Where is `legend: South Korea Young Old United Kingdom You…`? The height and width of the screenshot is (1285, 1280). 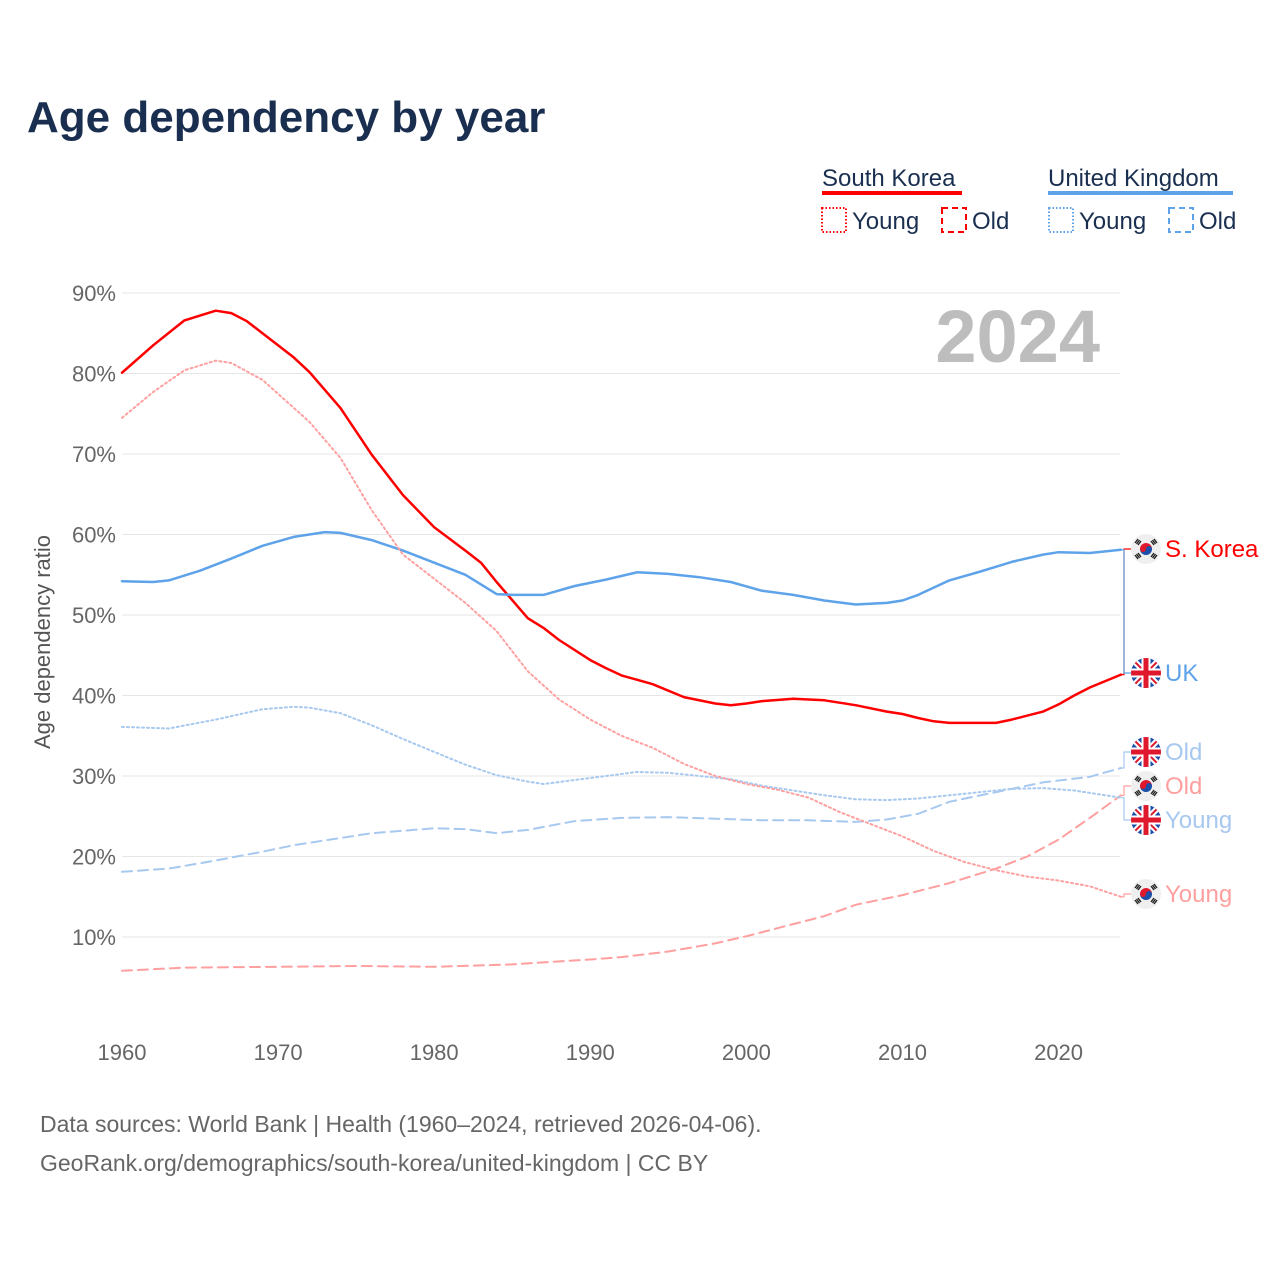
legend: South Korea Young Old United Kingdom You… is located at coordinates (1028, 200).